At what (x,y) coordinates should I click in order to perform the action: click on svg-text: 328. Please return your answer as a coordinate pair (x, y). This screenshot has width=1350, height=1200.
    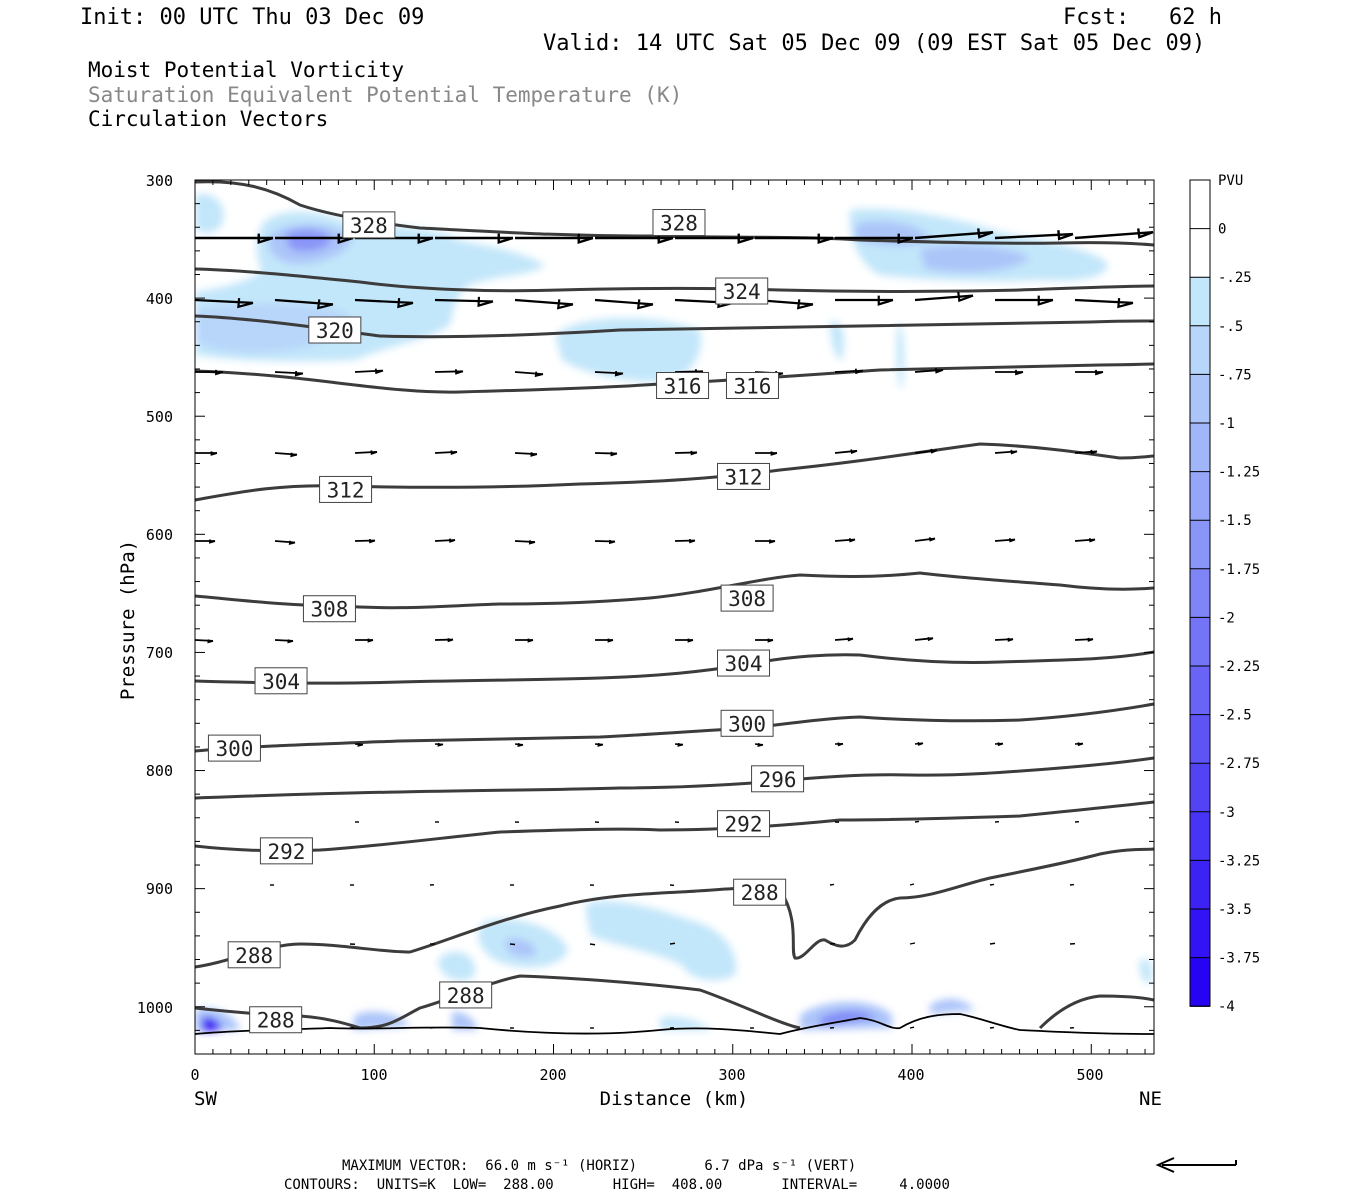
    Looking at the image, I should click on (679, 224).